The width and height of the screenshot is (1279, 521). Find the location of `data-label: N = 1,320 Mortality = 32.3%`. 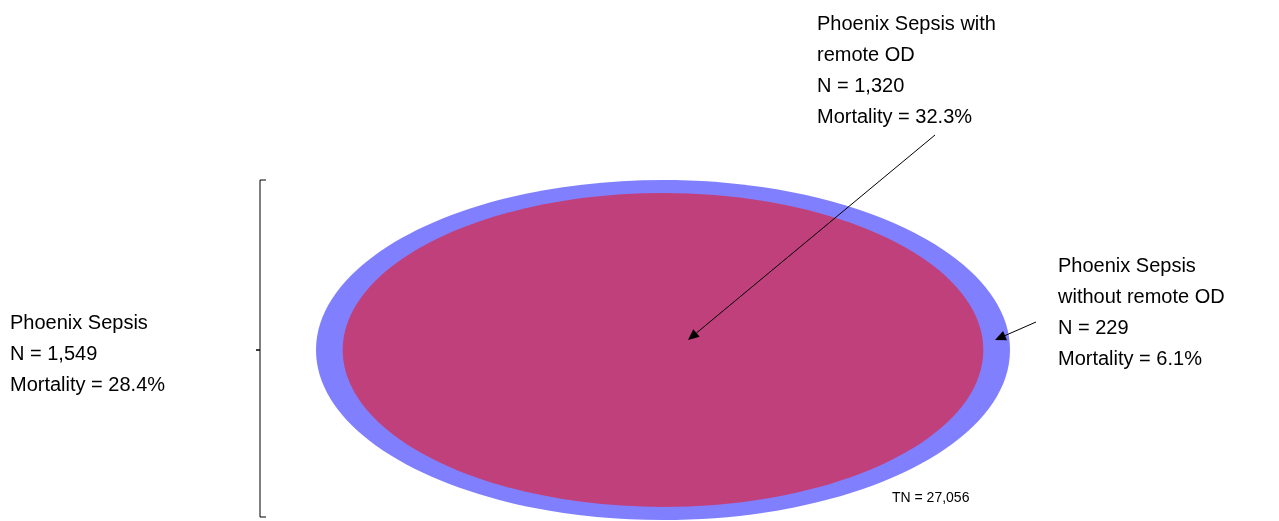

data-label: N = 1,320 Mortality = 32.3% is located at coordinates (895, 100).